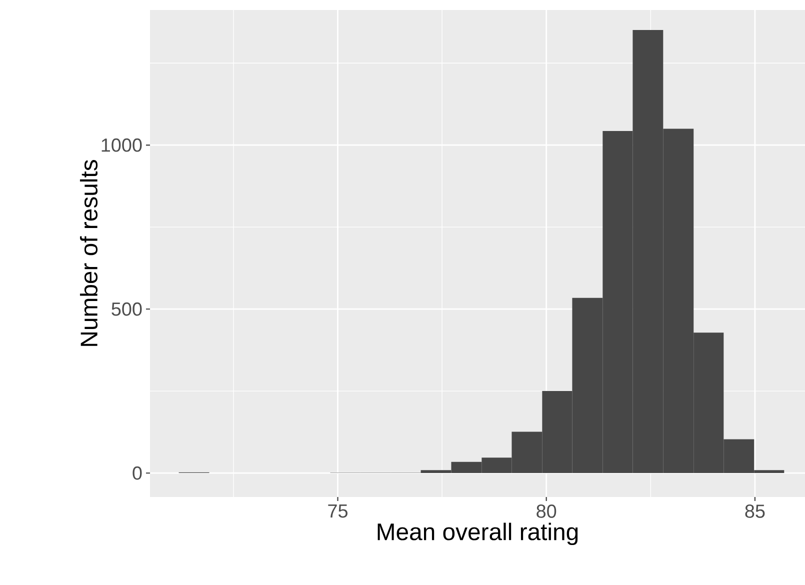 This screenshot has width=805, height=585. I want to click on y-tick-label: 500, so click(127, 309).